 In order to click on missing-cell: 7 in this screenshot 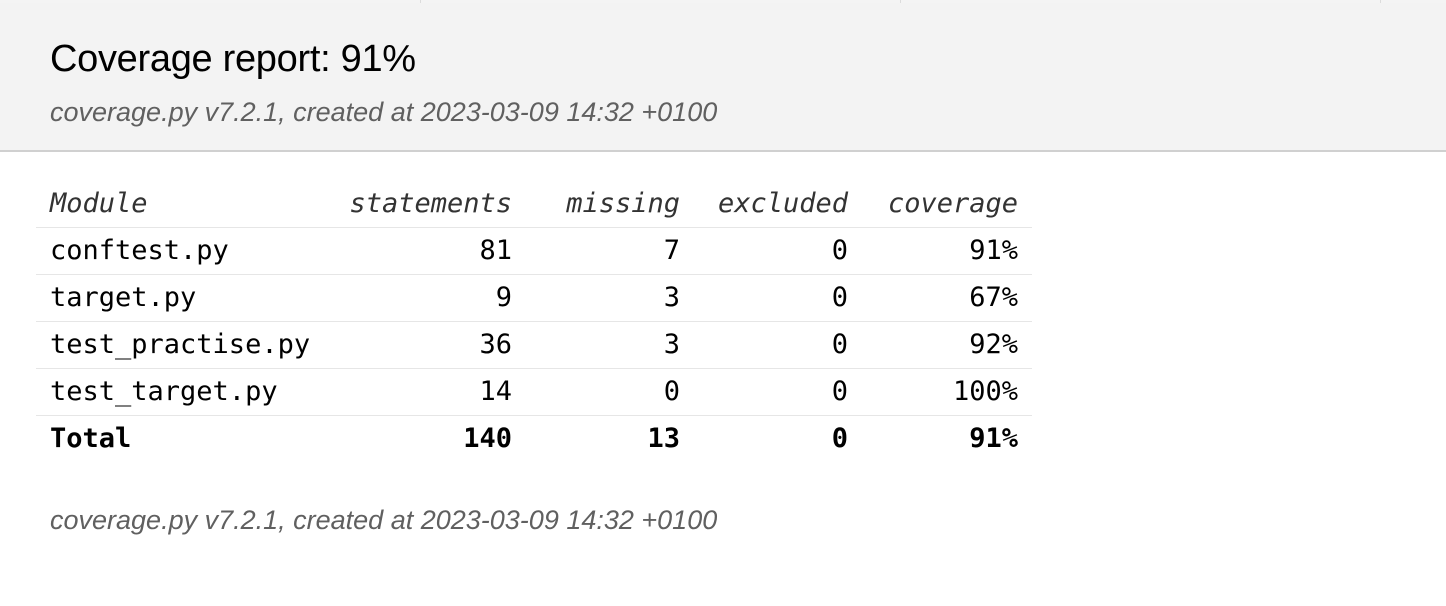, I will do `click(610, 251)`.